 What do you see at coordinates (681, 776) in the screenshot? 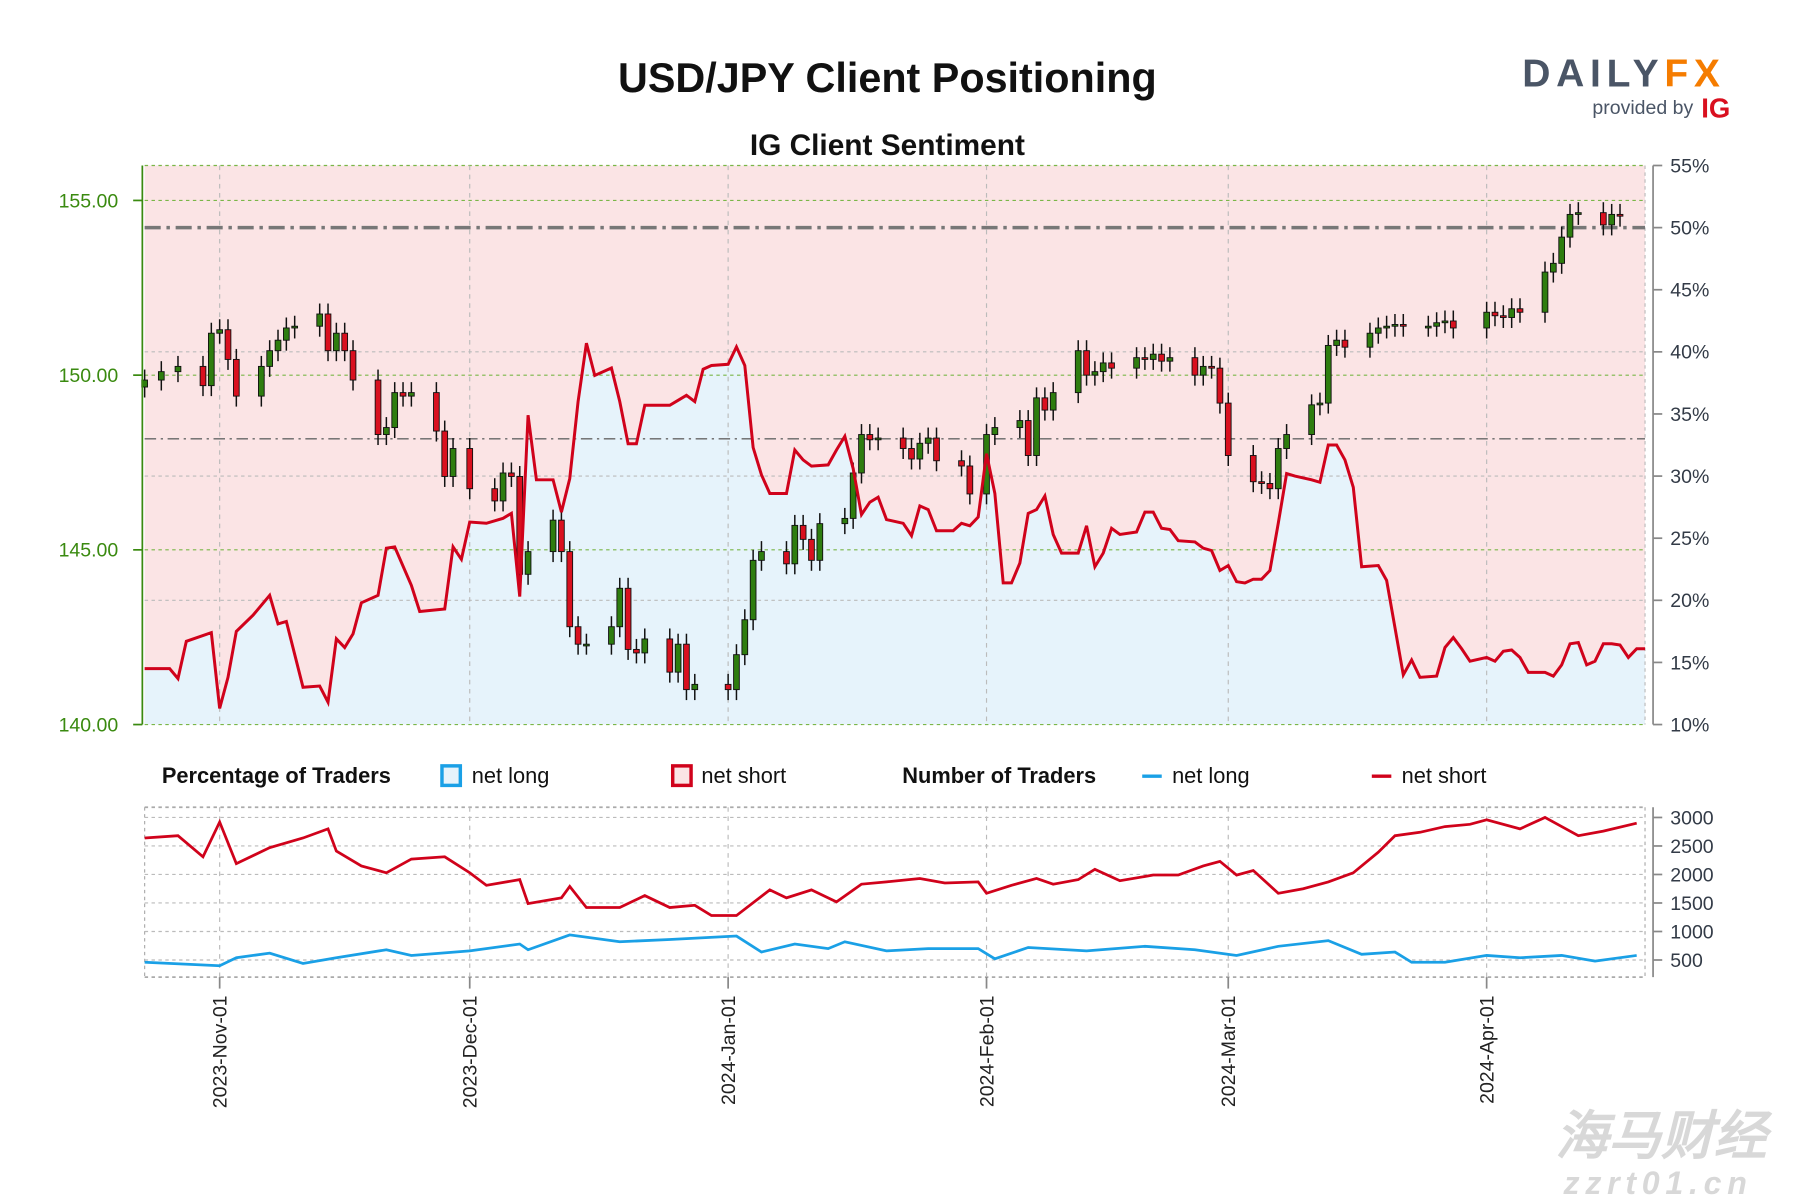
I see `legend-net-short-swatch` at bounding box center [681, 776].